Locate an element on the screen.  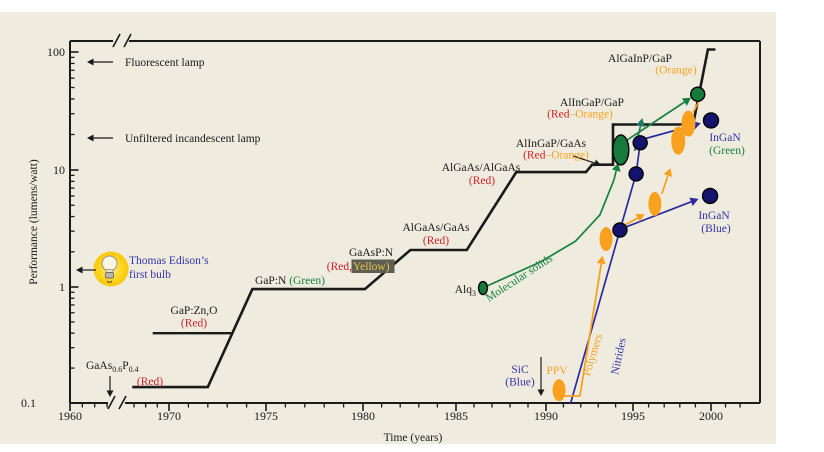
y-tick-label: 1 is located at coordinates (62, 287).